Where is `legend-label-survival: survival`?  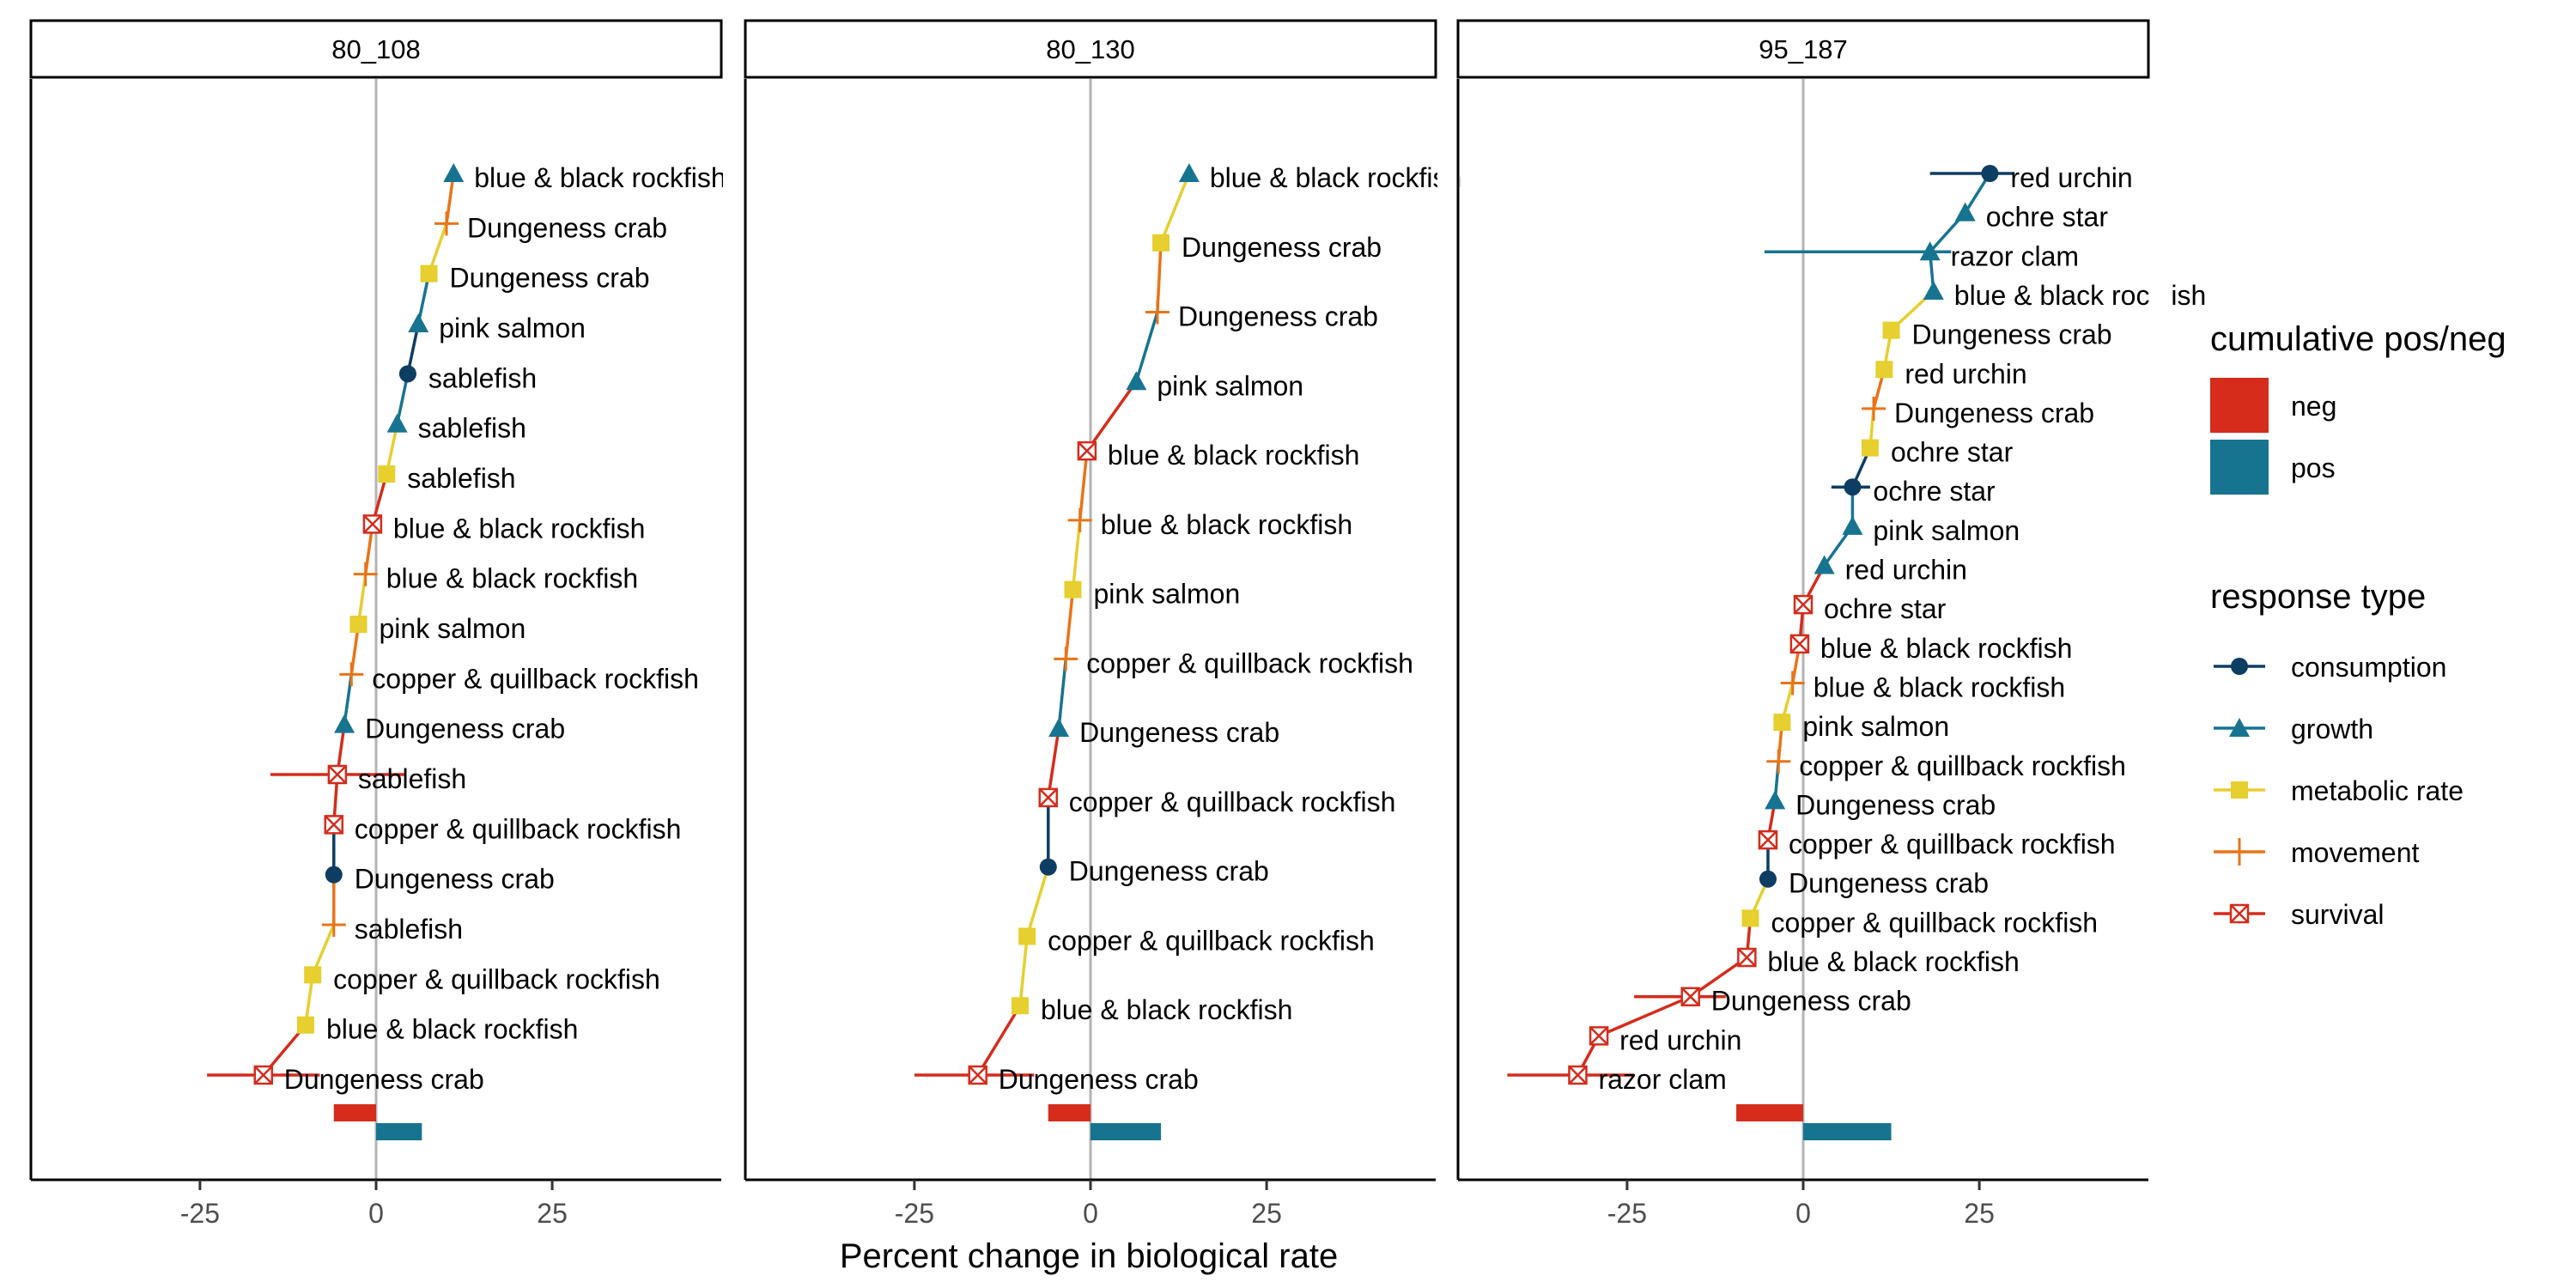 legend-label-survival: survival is located at coordinates (2338, 914).